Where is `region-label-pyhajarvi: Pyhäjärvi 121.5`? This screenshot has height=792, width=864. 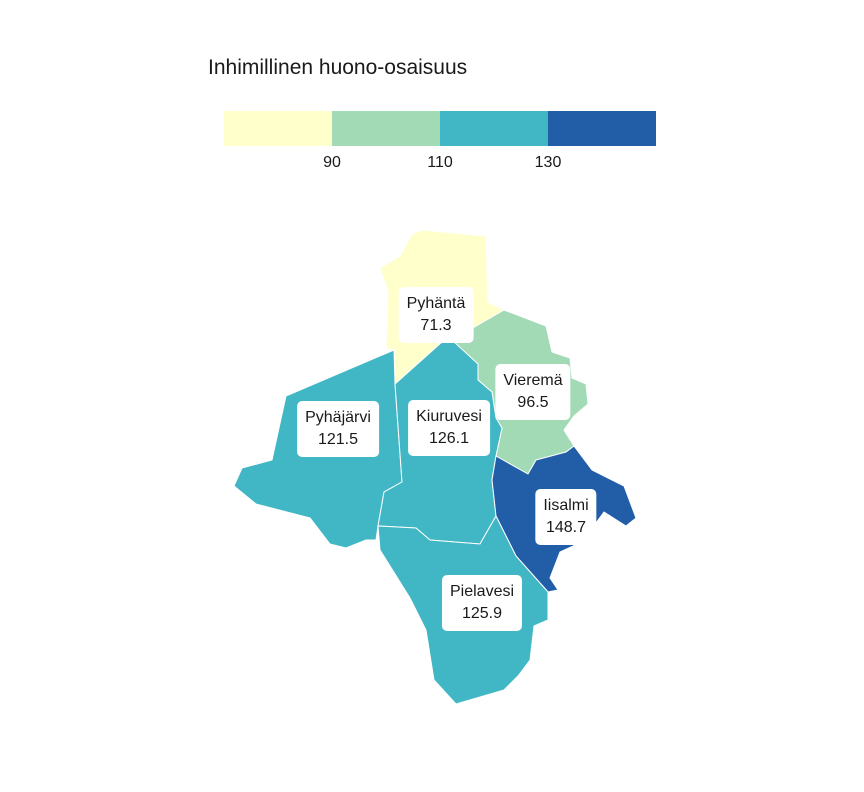
region-label-pyhajarvi: Pyhäjärvi 121.5 is located at coordinates (338, 429).